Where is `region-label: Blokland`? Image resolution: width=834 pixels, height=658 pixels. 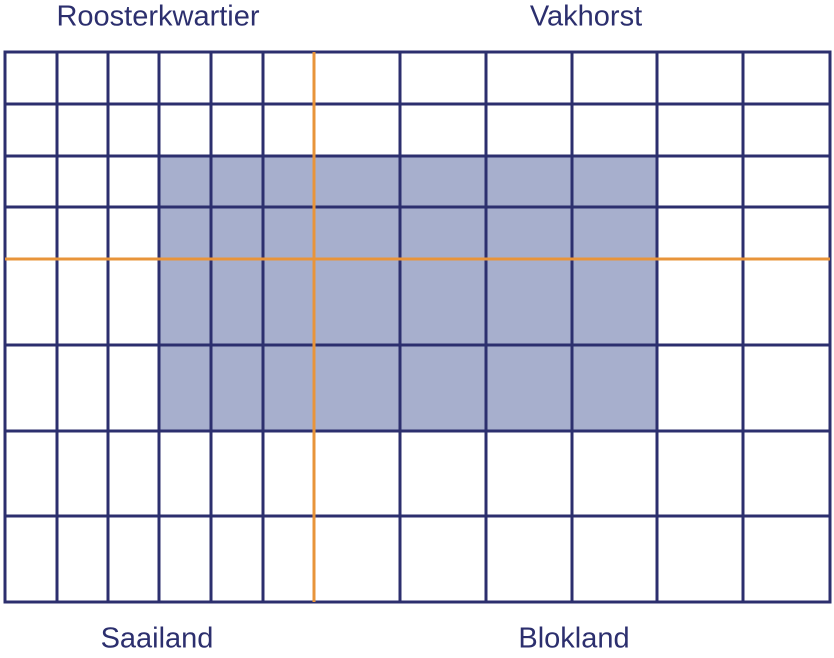
region-label: Blokland is located at coordinates (573, 639).